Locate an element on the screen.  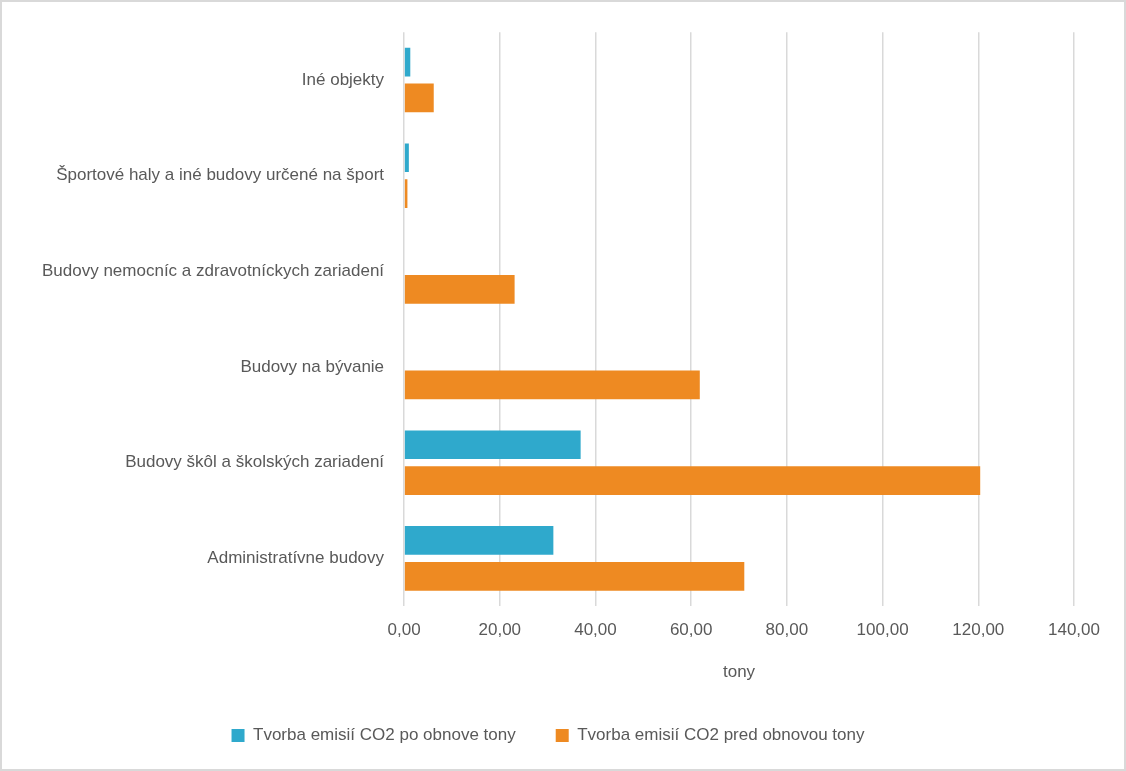
y-tick-label: Budovy škôl a školských zariadení is located at coordinates (255, 462).